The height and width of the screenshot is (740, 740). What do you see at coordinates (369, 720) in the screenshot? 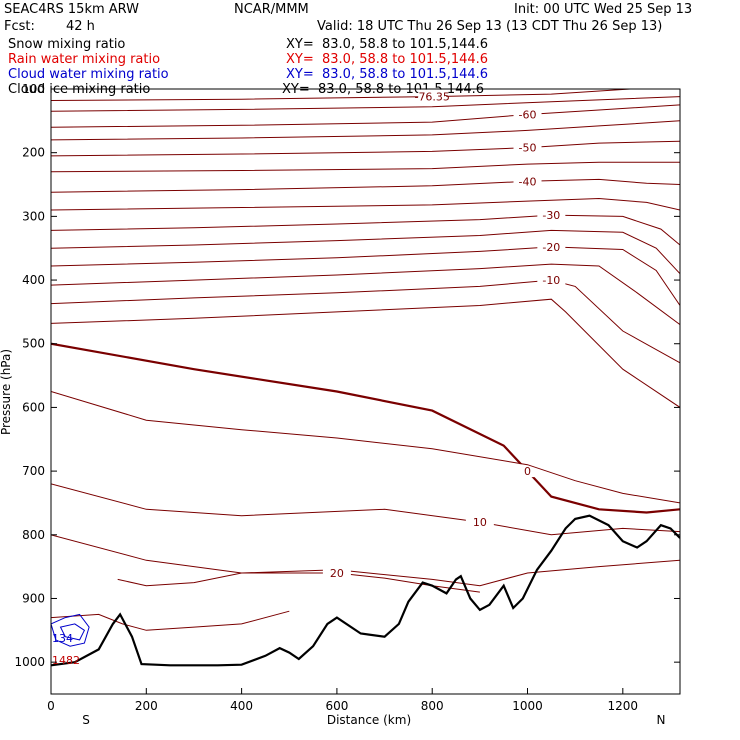
I see `x-axis-title: Distance (km)` at bounding box center [369, 720].